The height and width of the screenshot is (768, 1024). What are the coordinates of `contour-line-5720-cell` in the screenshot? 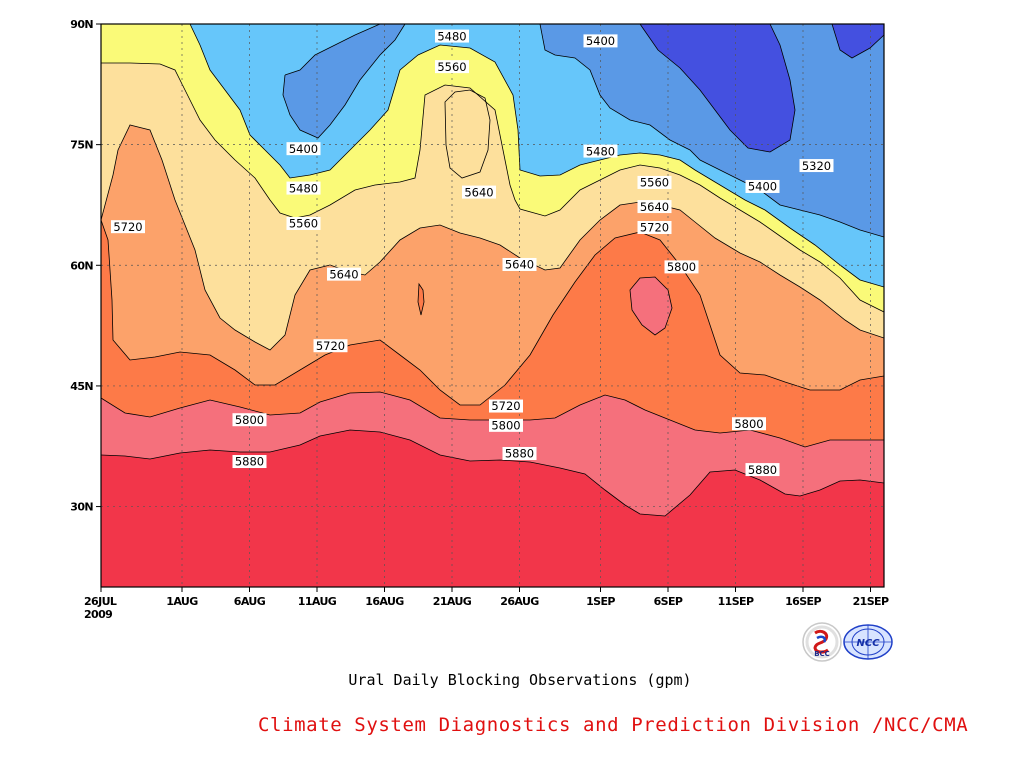 It's located at (421, 299).